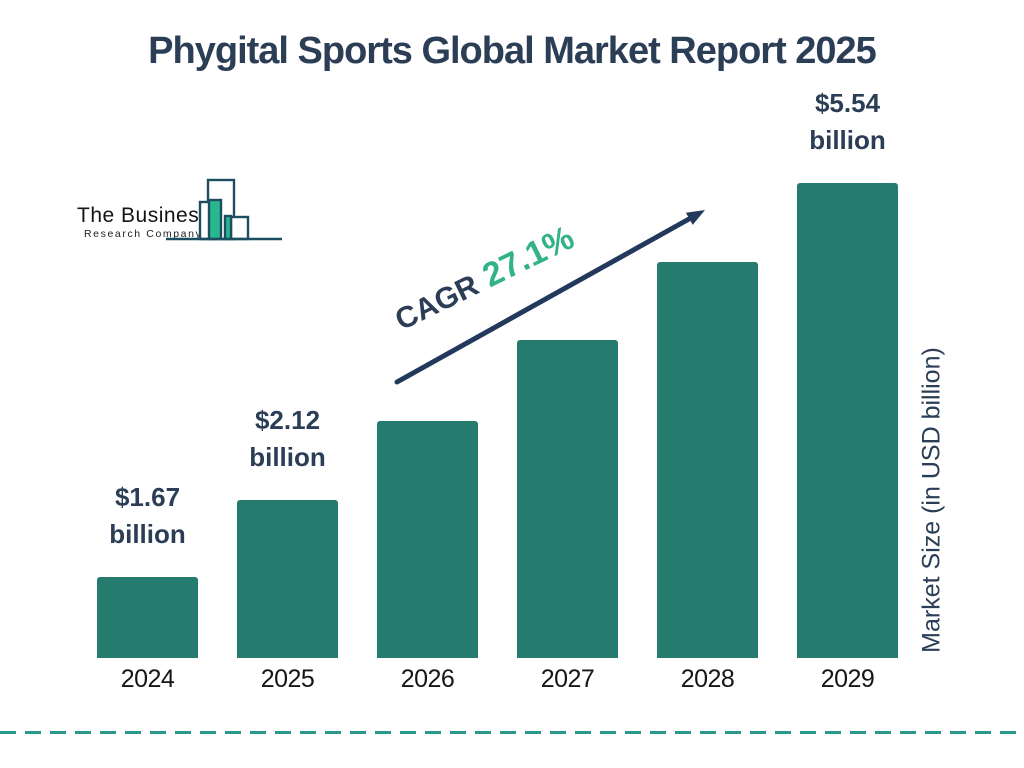  Describe the element at coordinates (931, 500) in the screenshot. I see `y-axis-label: Market Size (in USD billion)` at that location.